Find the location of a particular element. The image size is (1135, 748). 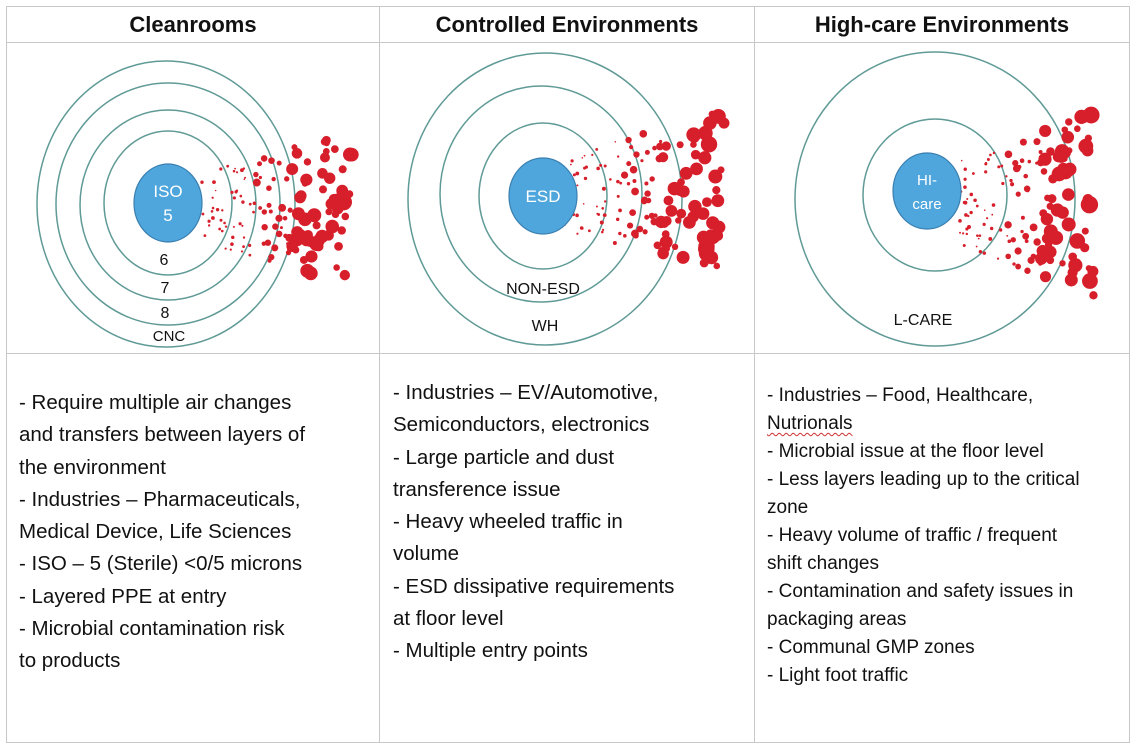

description-line: - Light foot traffic is located at coordinates (838, 675).